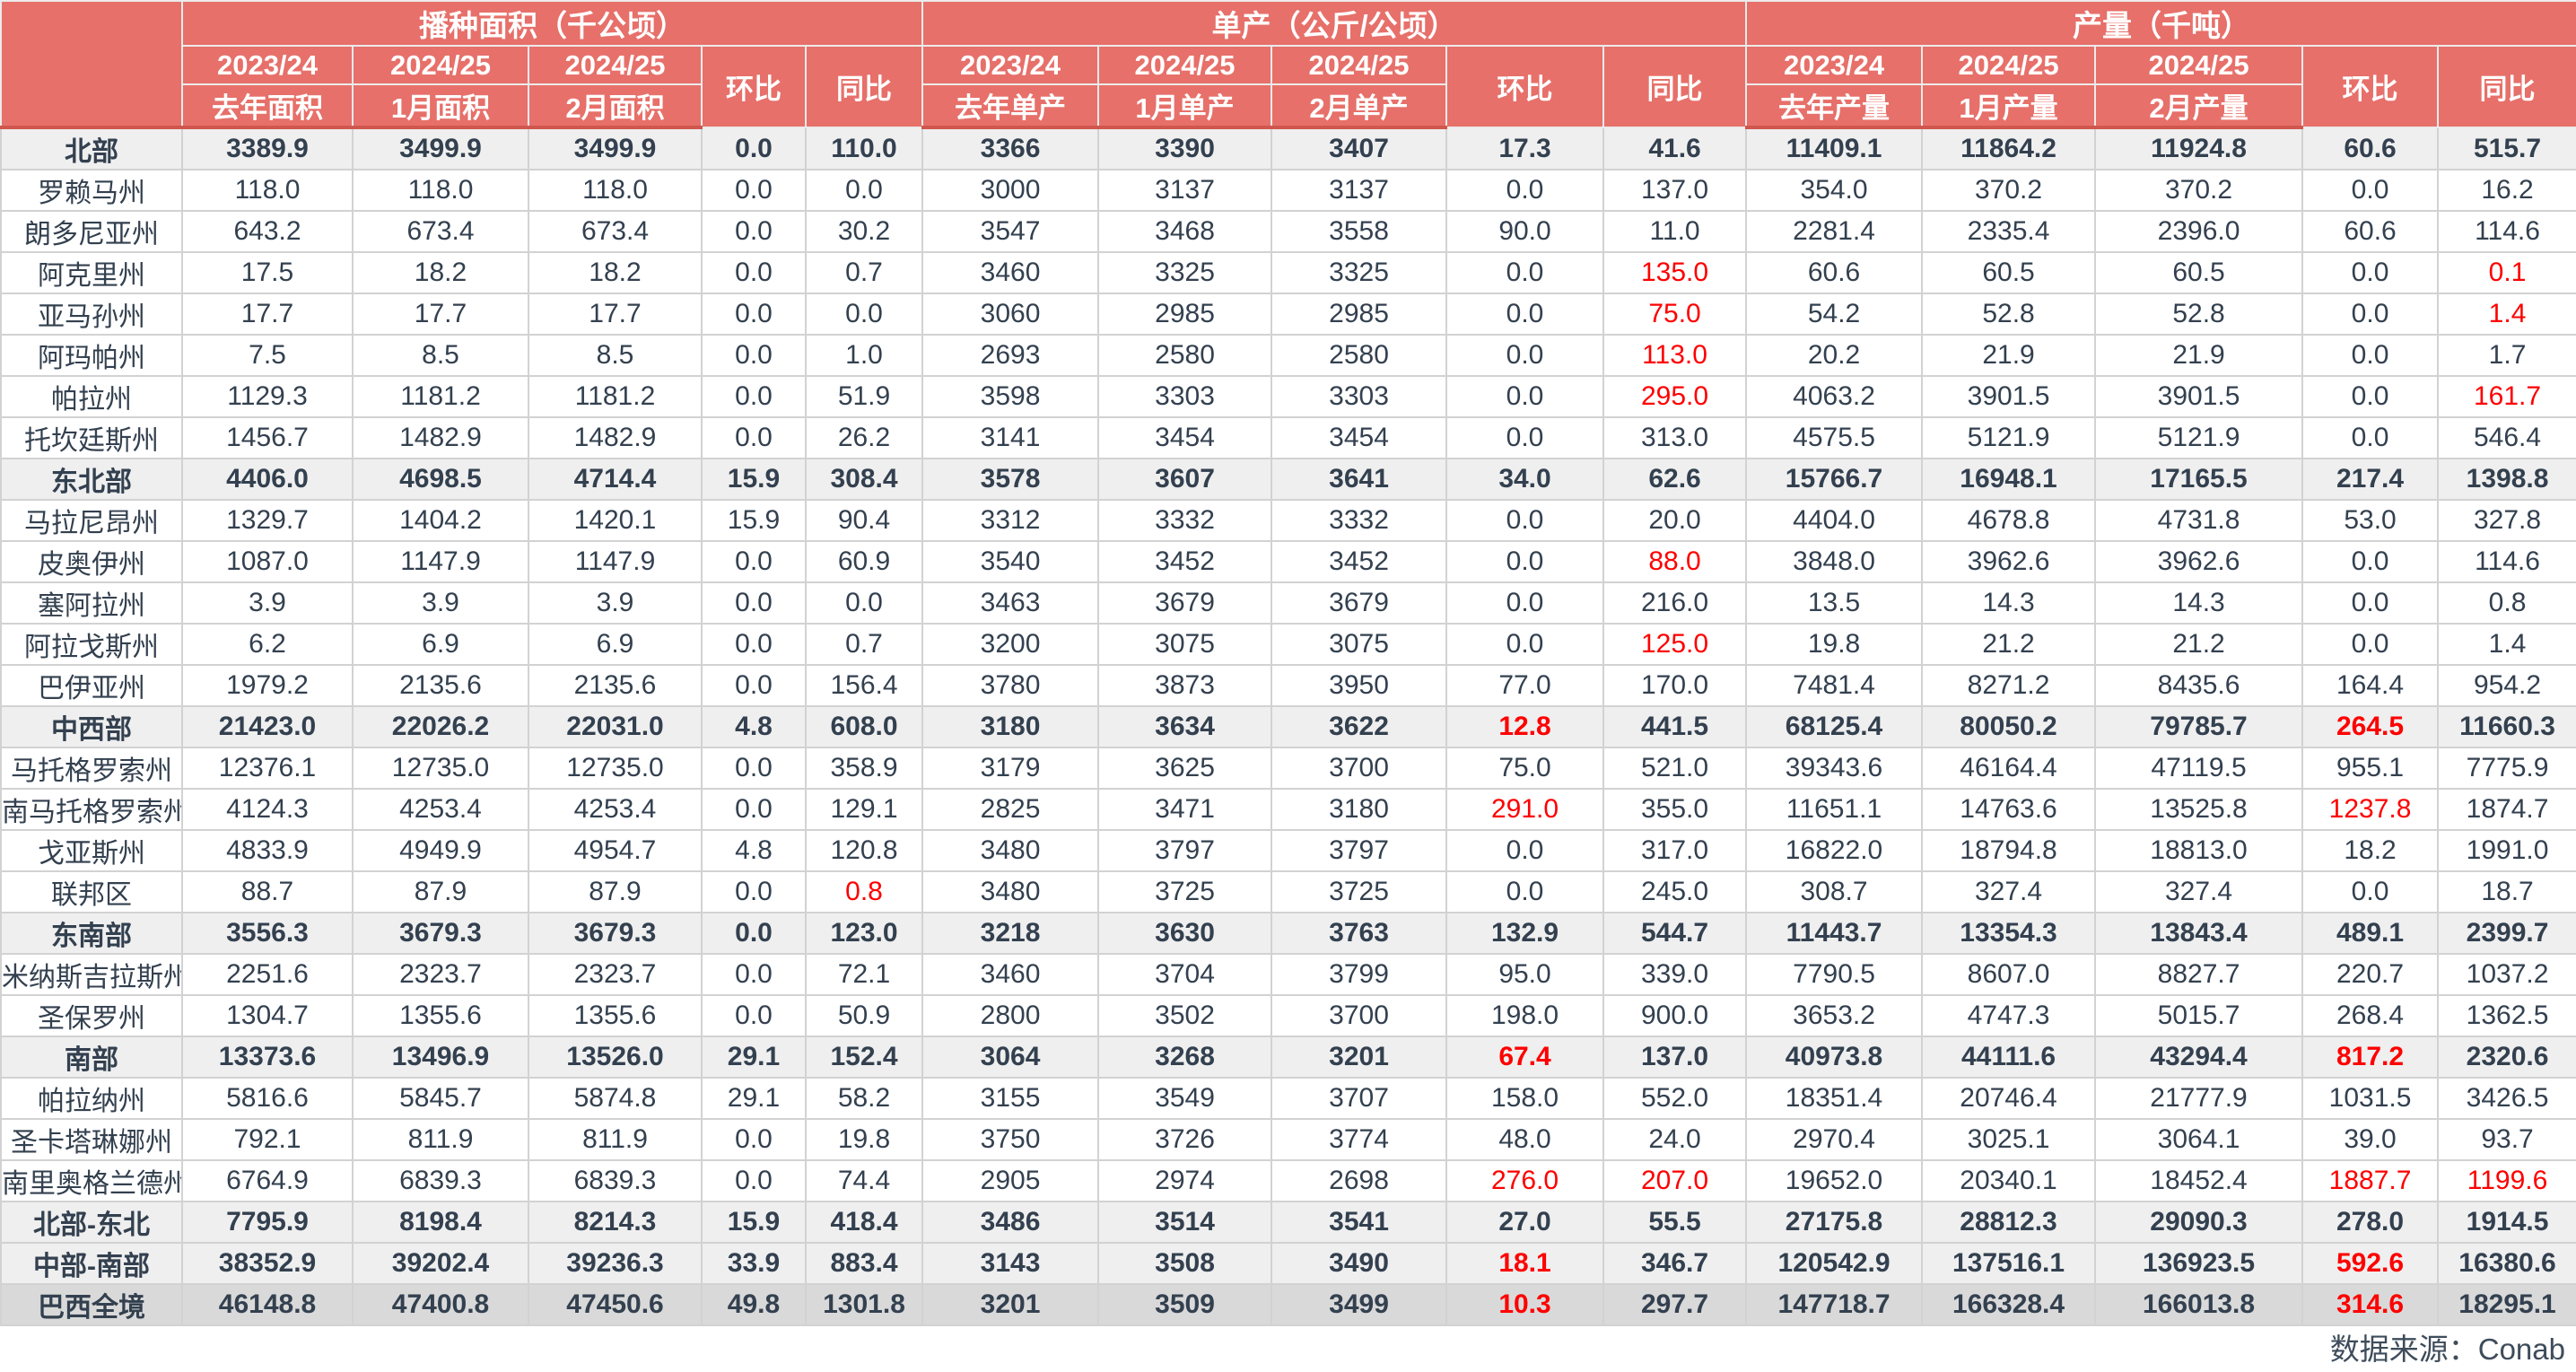 The height and width of the screenshot is (1372, 2576). Describe the element at coordinates (1835, 1057) in the screenshot. I see `value-cell: 40973.8` at that location.